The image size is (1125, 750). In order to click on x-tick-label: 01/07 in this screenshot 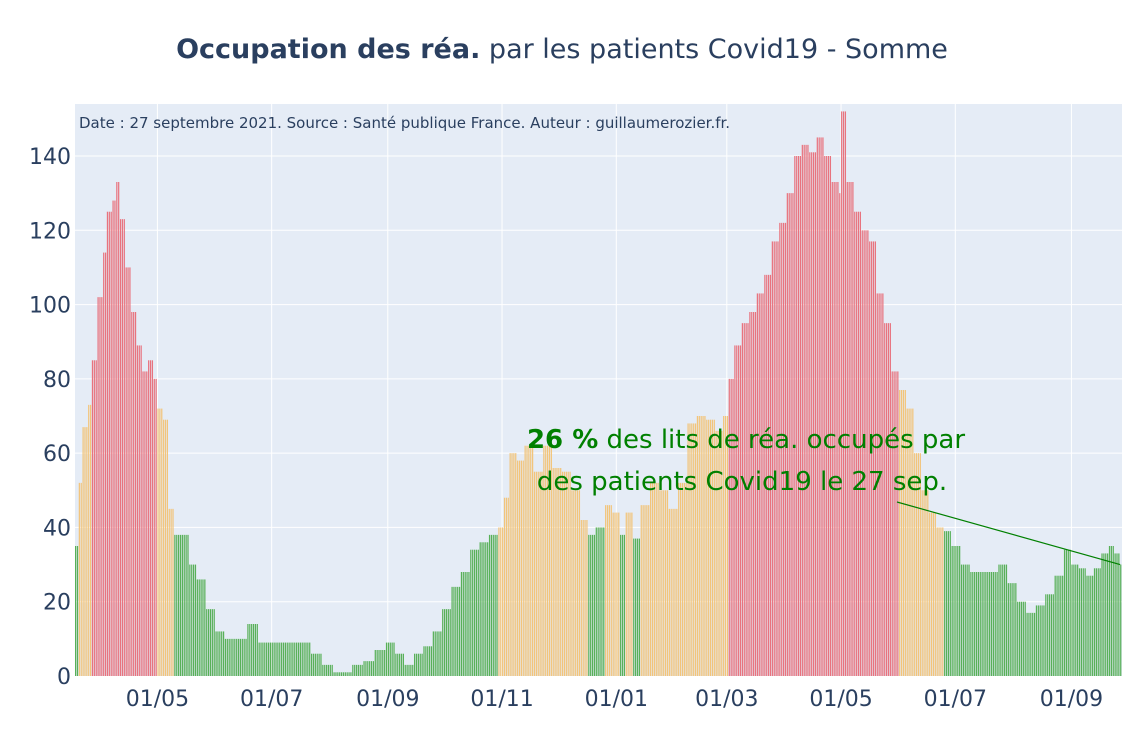, I will do `click(955, 699)`.